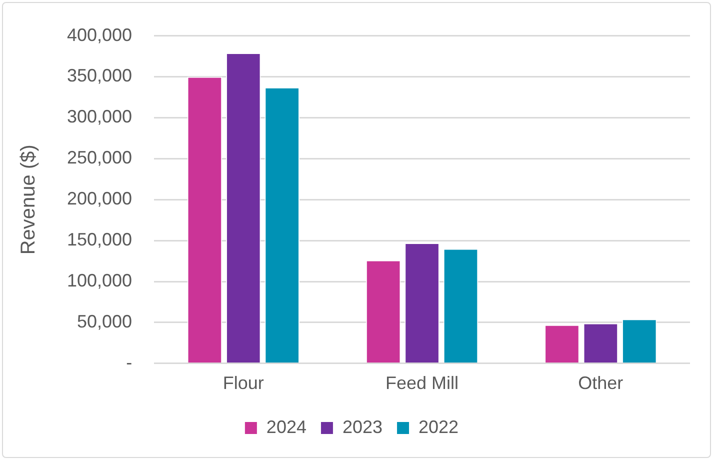 The width and height of the screenshot is (715, 462). What do you see at coordinates (243, 383) in the screenshot?
I see `x-tick-label: Flour` at bounding box center [243, 383].